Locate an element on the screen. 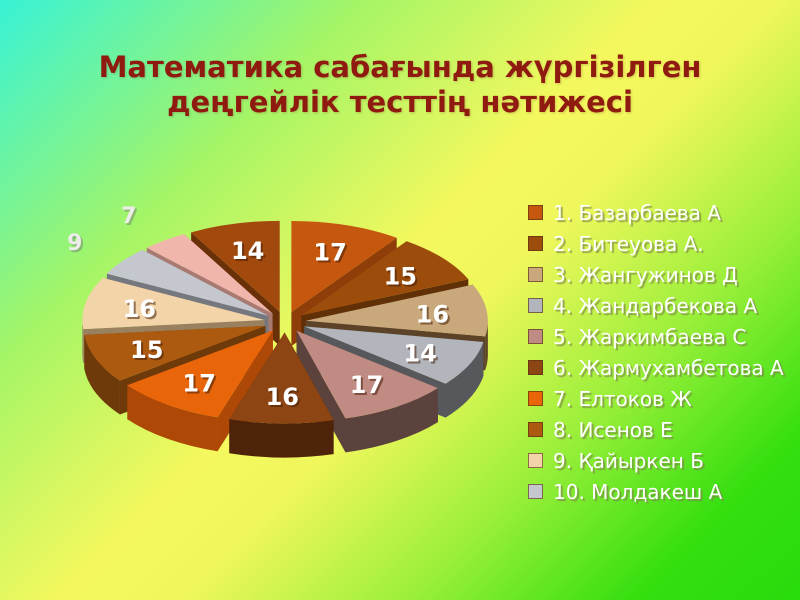  legend-item: 8. Исенов Е is located at coordinates (659, 429).